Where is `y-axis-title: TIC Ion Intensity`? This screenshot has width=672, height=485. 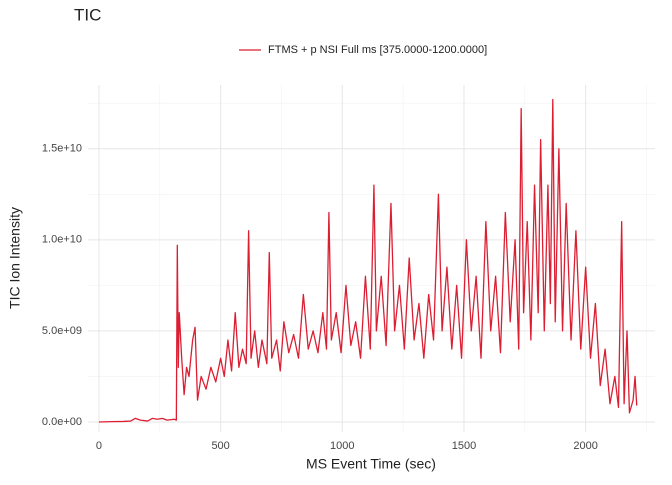
y-axis-title: TIC Ion Intensity is located at coordinates (15, 258).